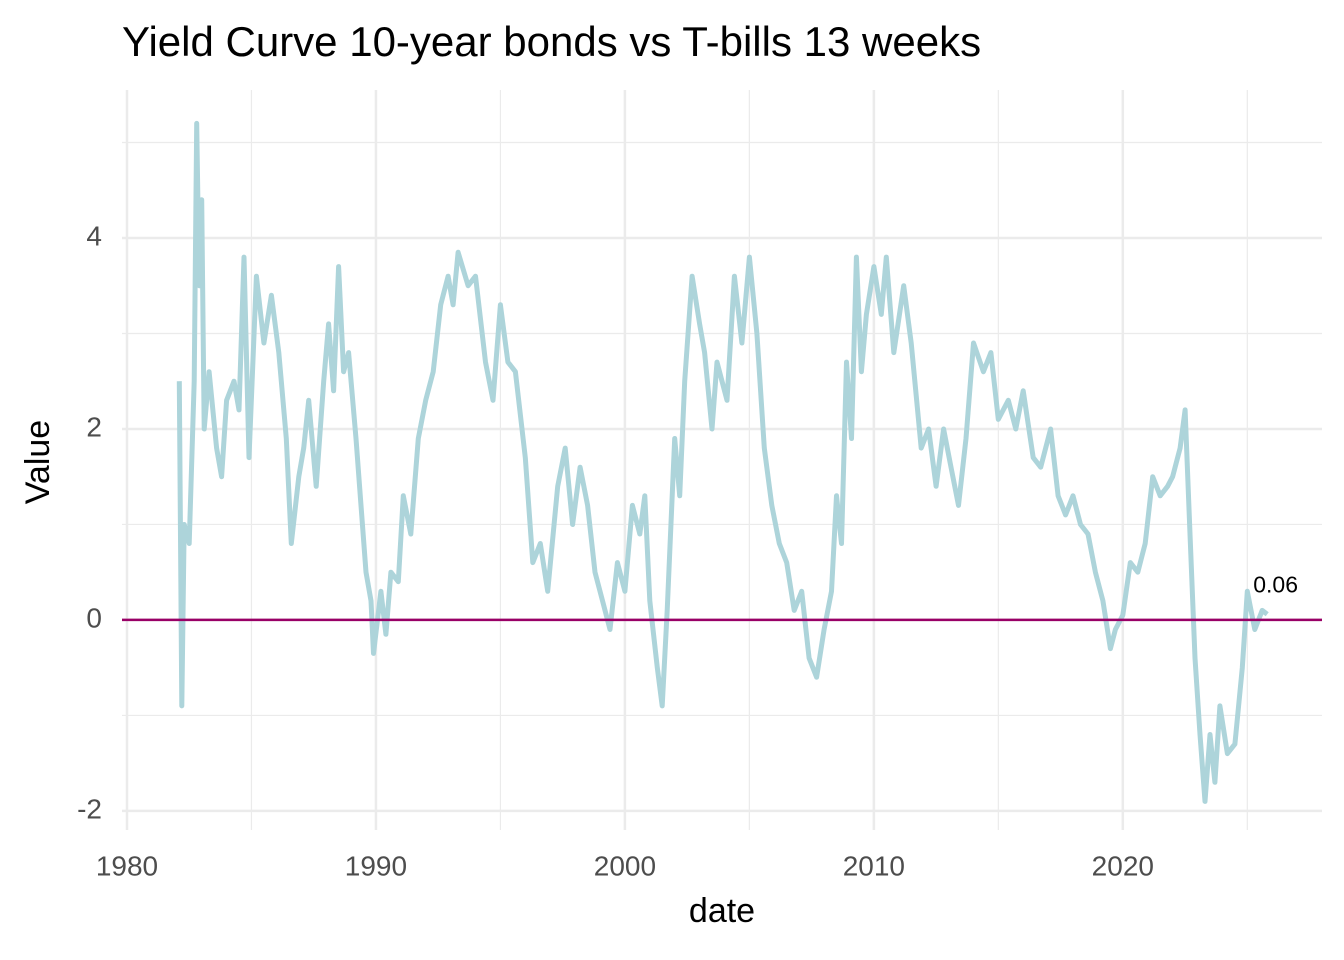  What do you see at coordinates (1275, 584) in the screenshot?
I see `end-label: 0.06` at bounding box center [1275, 584].